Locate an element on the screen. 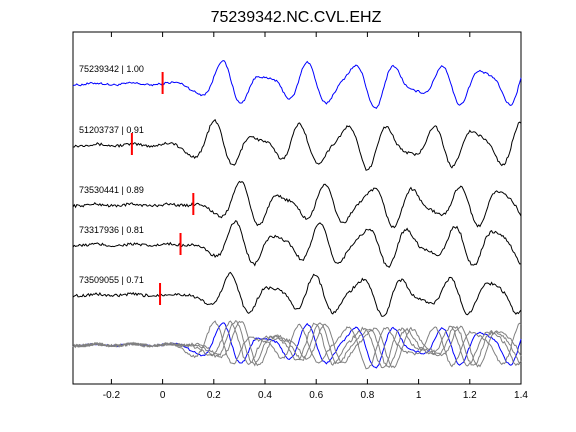 The image size is (576, 432). x-tick-label: 0.6 is located at coordinates (316, 395).